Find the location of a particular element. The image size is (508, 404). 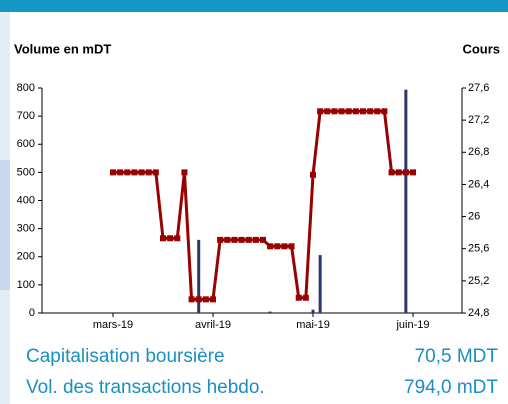

x-tick-label: mars-19 is located at coordinates (113, 325).